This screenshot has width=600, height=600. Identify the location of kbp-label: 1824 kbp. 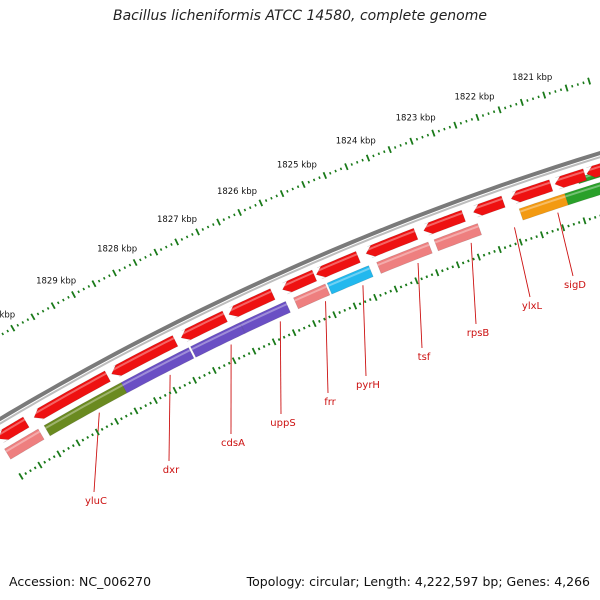
(356, 142).